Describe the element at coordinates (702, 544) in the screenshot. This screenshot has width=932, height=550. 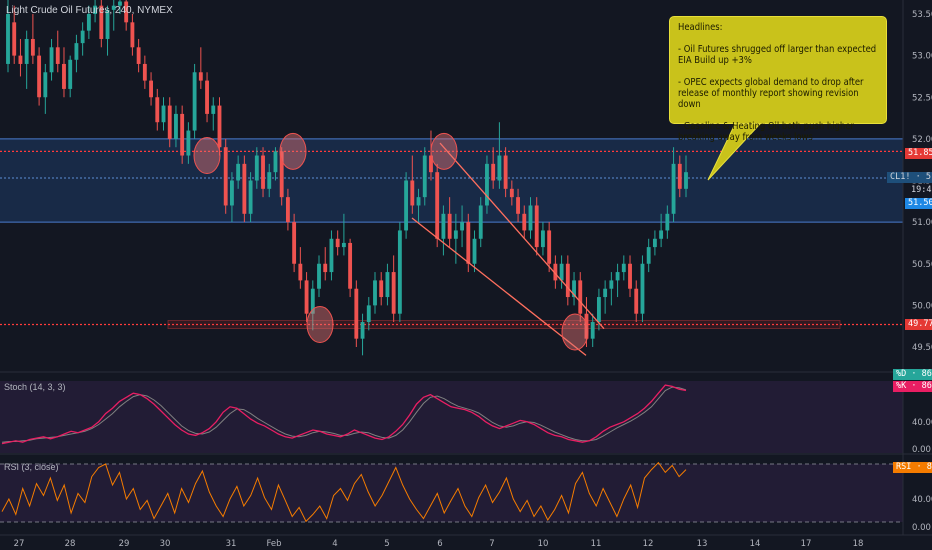
I see `time-tick-label: 13` at that location.